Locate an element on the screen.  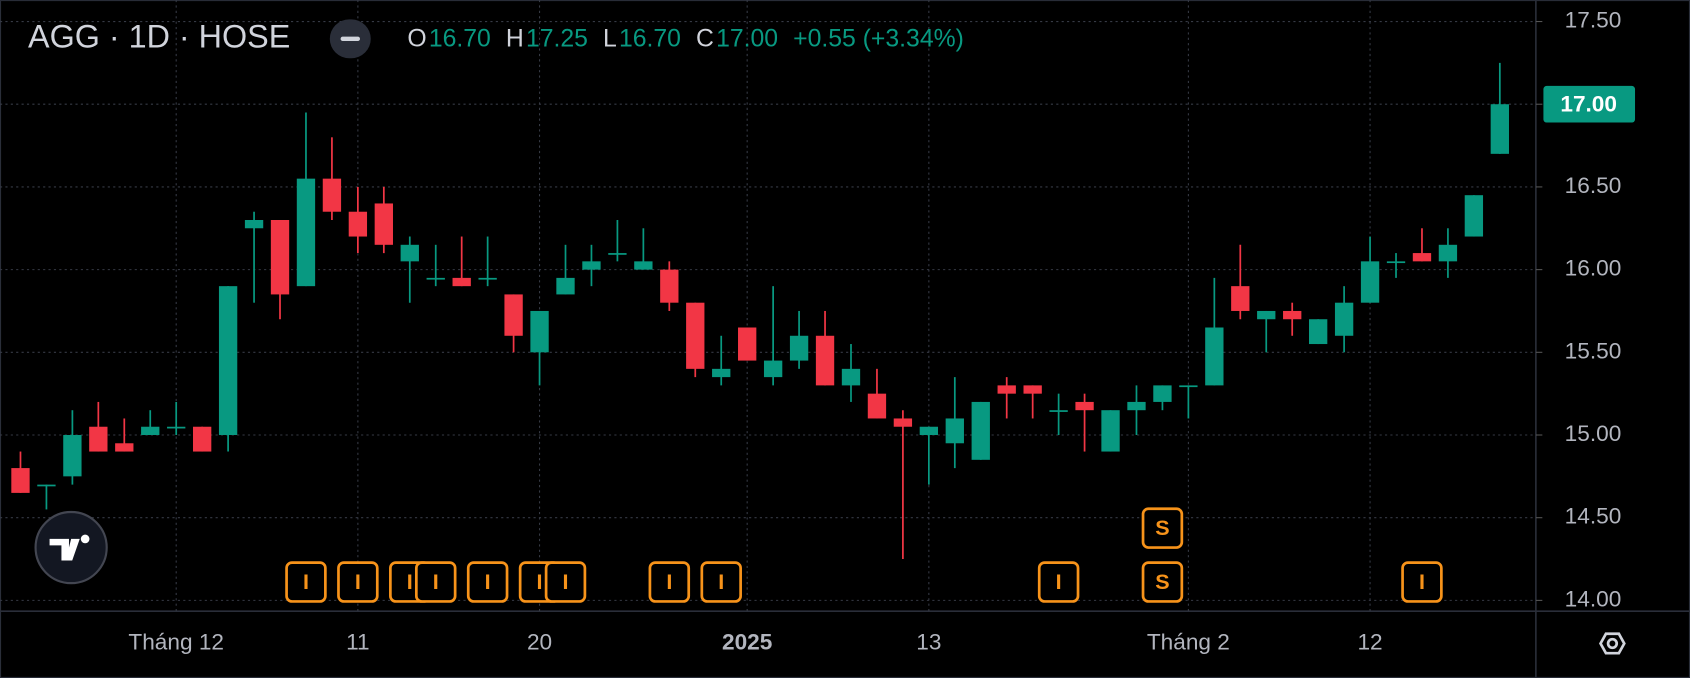
ohlc-label: L is located at coordinates (610, 38).